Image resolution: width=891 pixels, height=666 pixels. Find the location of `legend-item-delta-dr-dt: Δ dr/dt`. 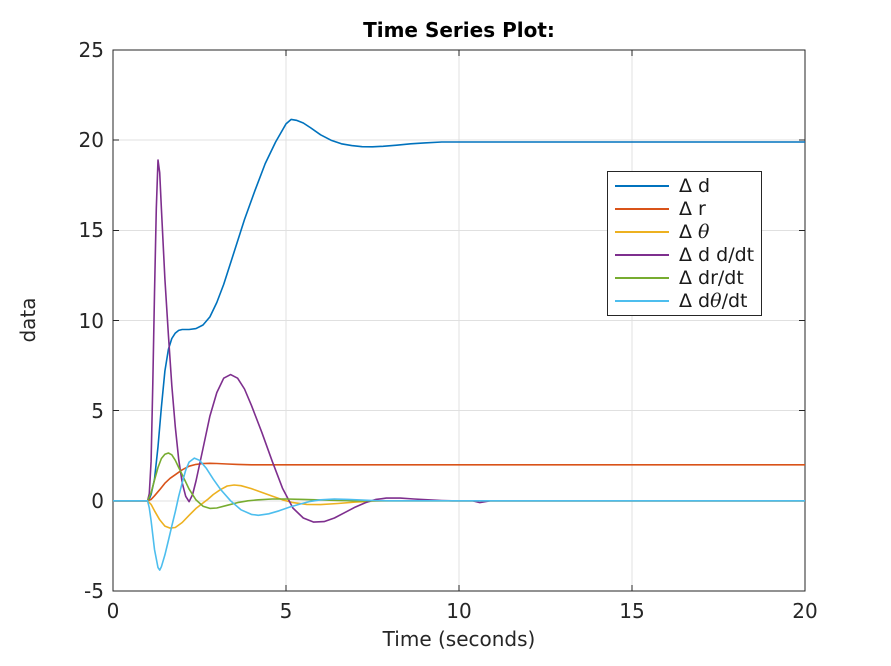

legend-item-delta-dr-dt: Δ dr/dt is located at coordinates (684, 278).